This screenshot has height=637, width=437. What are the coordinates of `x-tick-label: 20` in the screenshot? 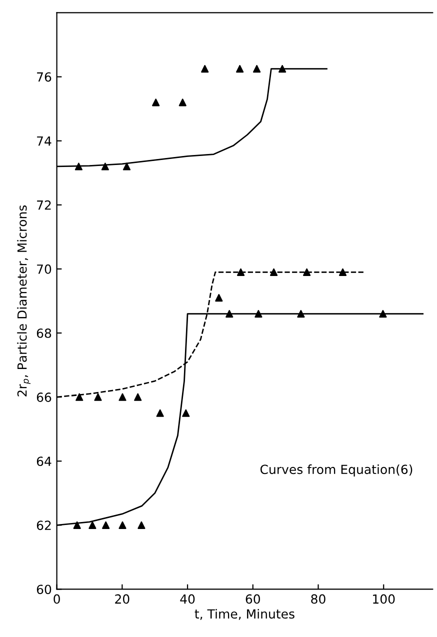 It's located at (122, 599).